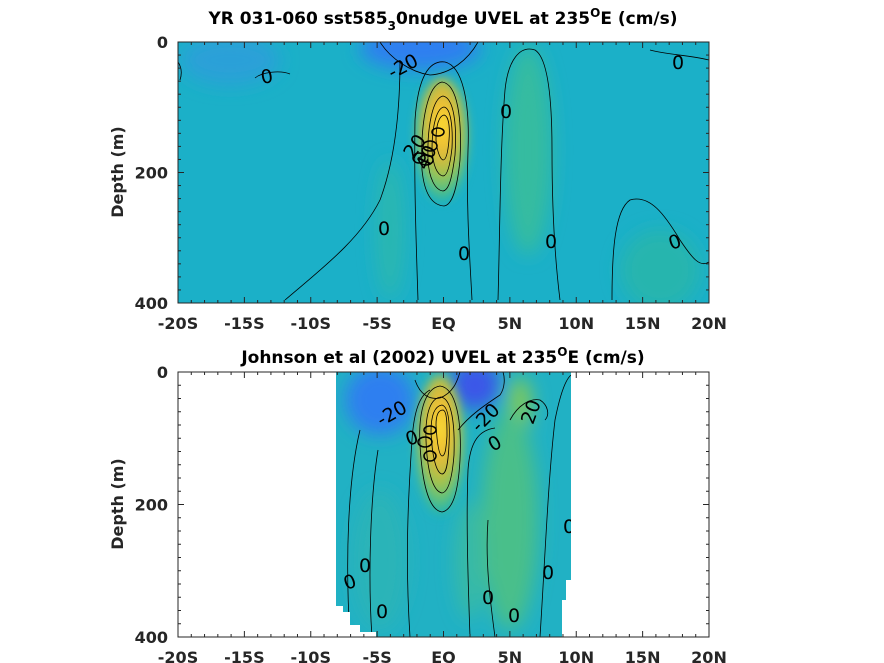  Describe the element at coordinates (380, 403) in the screenshot. I see `bottom-negative-west` at that location.